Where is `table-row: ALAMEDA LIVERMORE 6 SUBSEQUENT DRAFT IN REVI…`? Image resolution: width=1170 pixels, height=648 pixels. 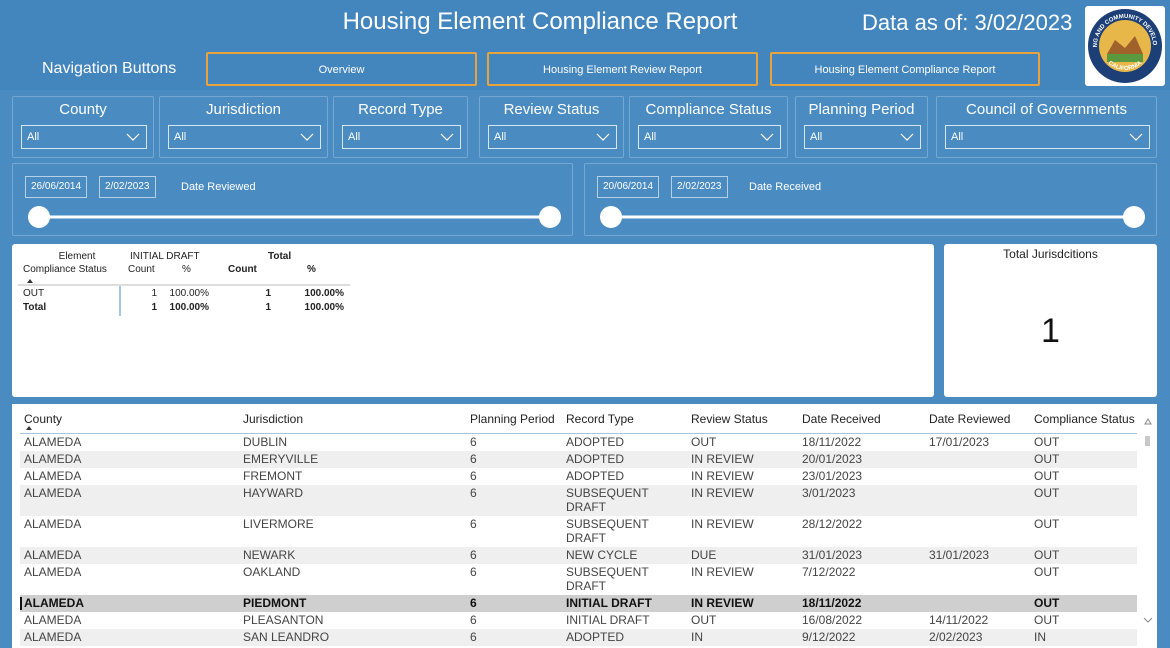 table-row: ALAMEDA LIVERMORE 6 SUBSEQUENT DRAFT IN REVI… is located at coordinates (578, 531).